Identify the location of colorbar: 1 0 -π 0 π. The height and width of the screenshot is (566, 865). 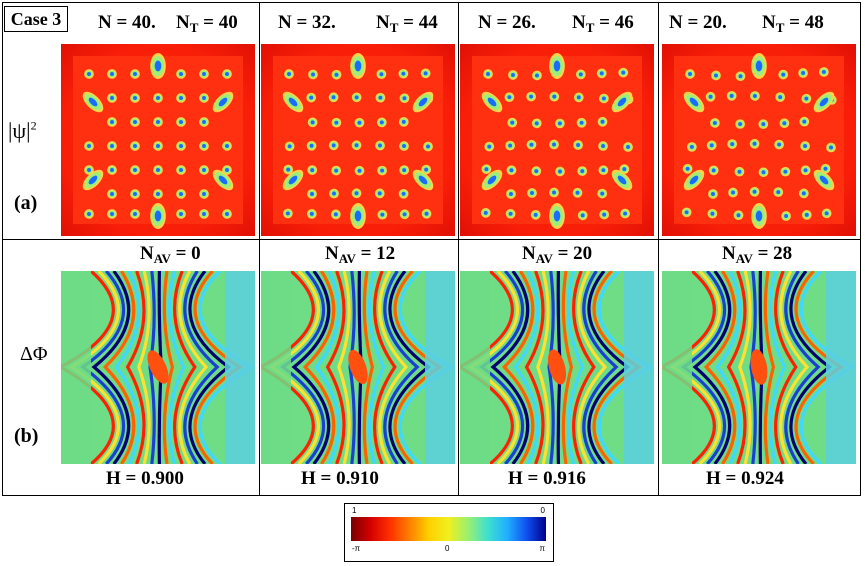
(449, 532).